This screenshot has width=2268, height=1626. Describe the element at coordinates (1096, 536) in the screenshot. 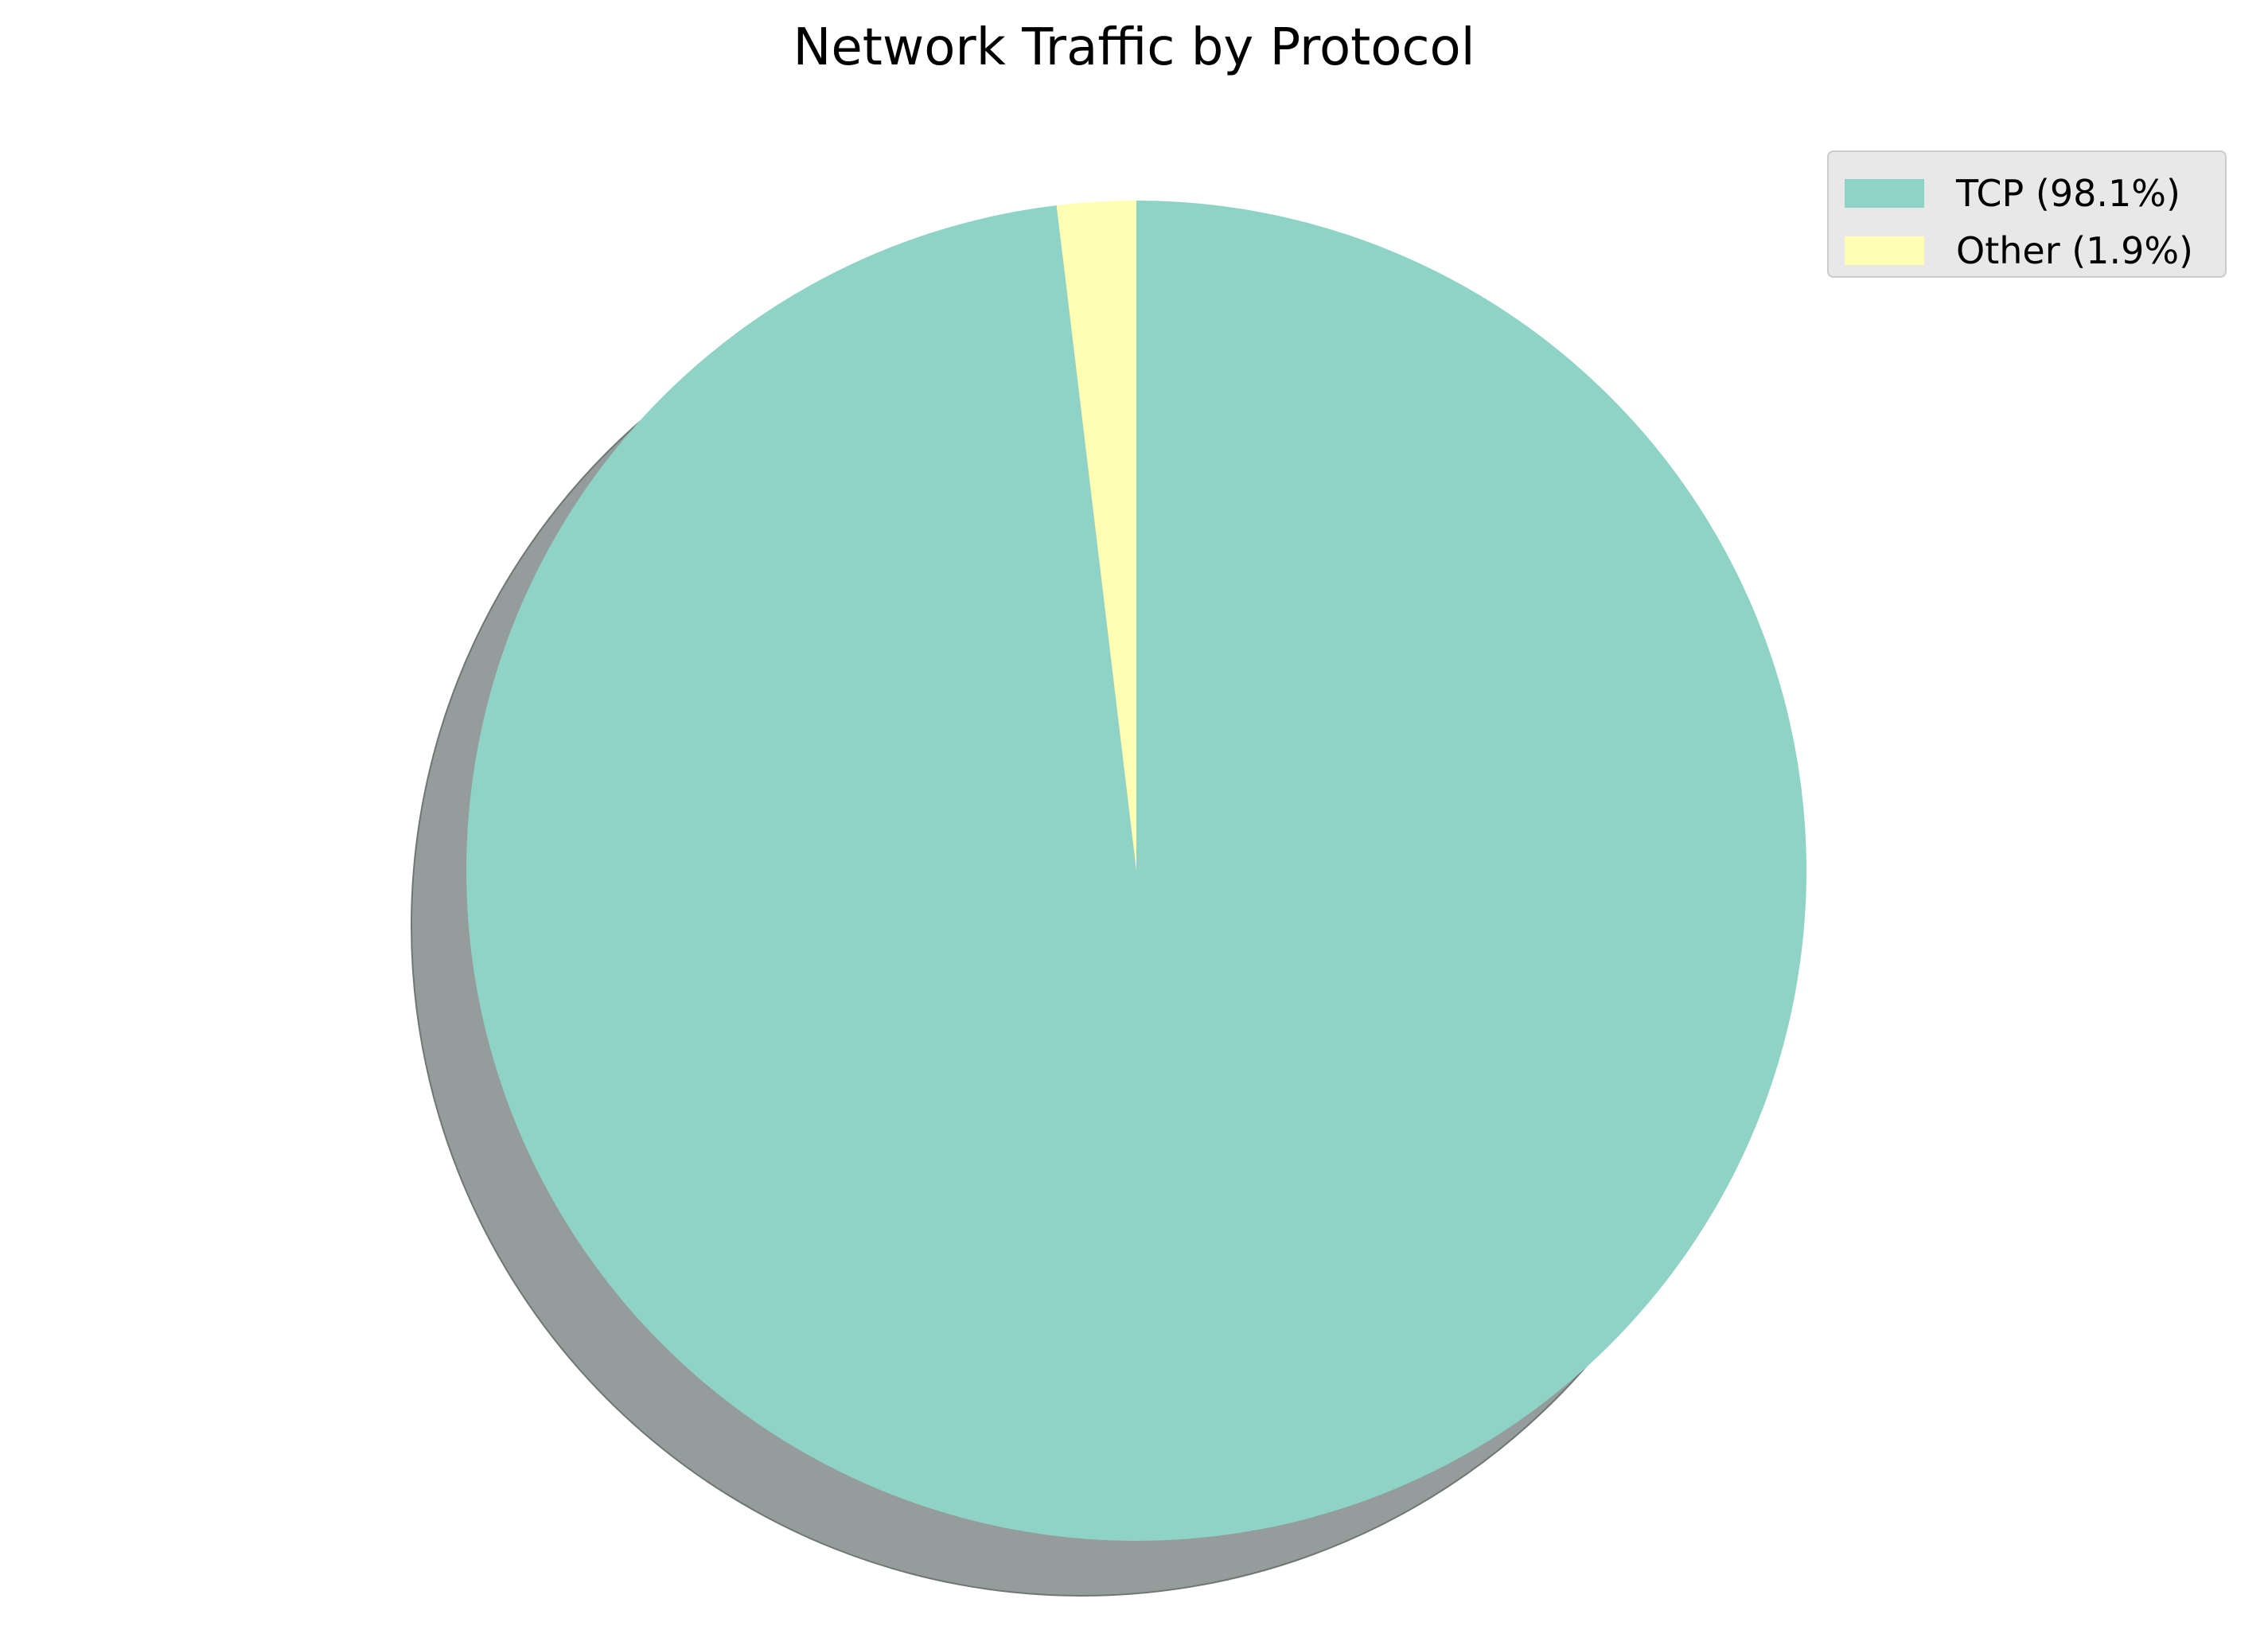

I see `pie-slice-other` at that location.